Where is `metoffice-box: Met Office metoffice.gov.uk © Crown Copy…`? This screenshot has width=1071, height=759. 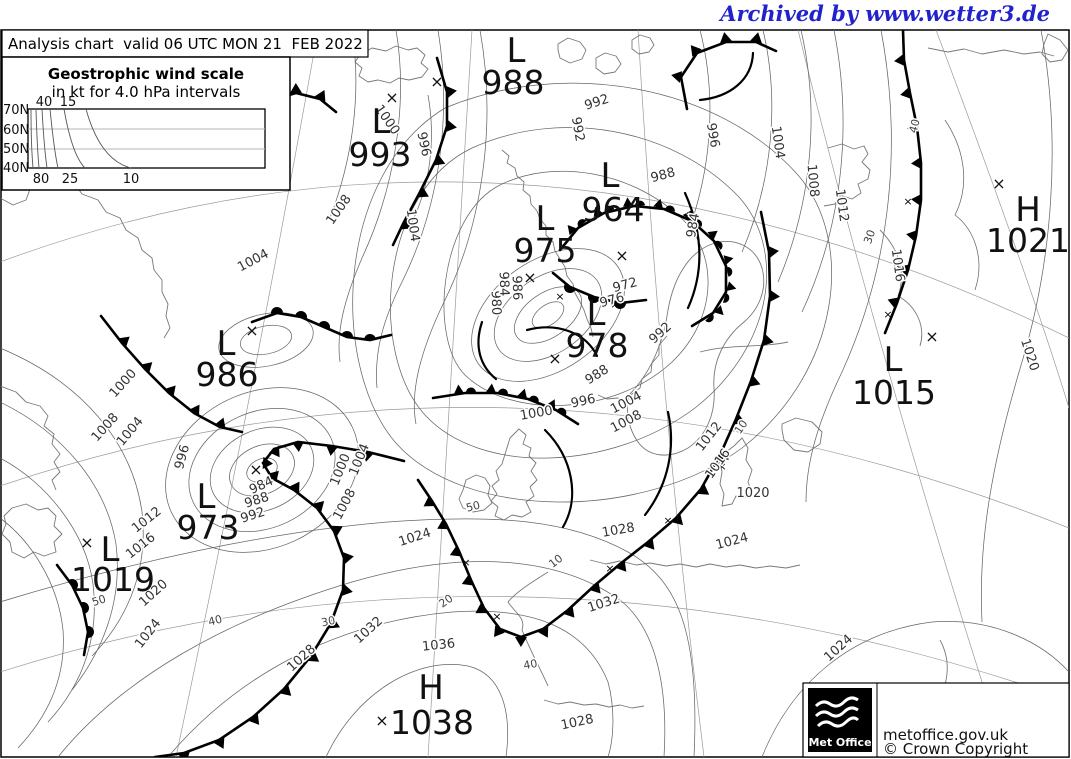 metoffice-box: Met Office metoffice.gov.uk © Crown Copy… is located at coordinates (936, 720).